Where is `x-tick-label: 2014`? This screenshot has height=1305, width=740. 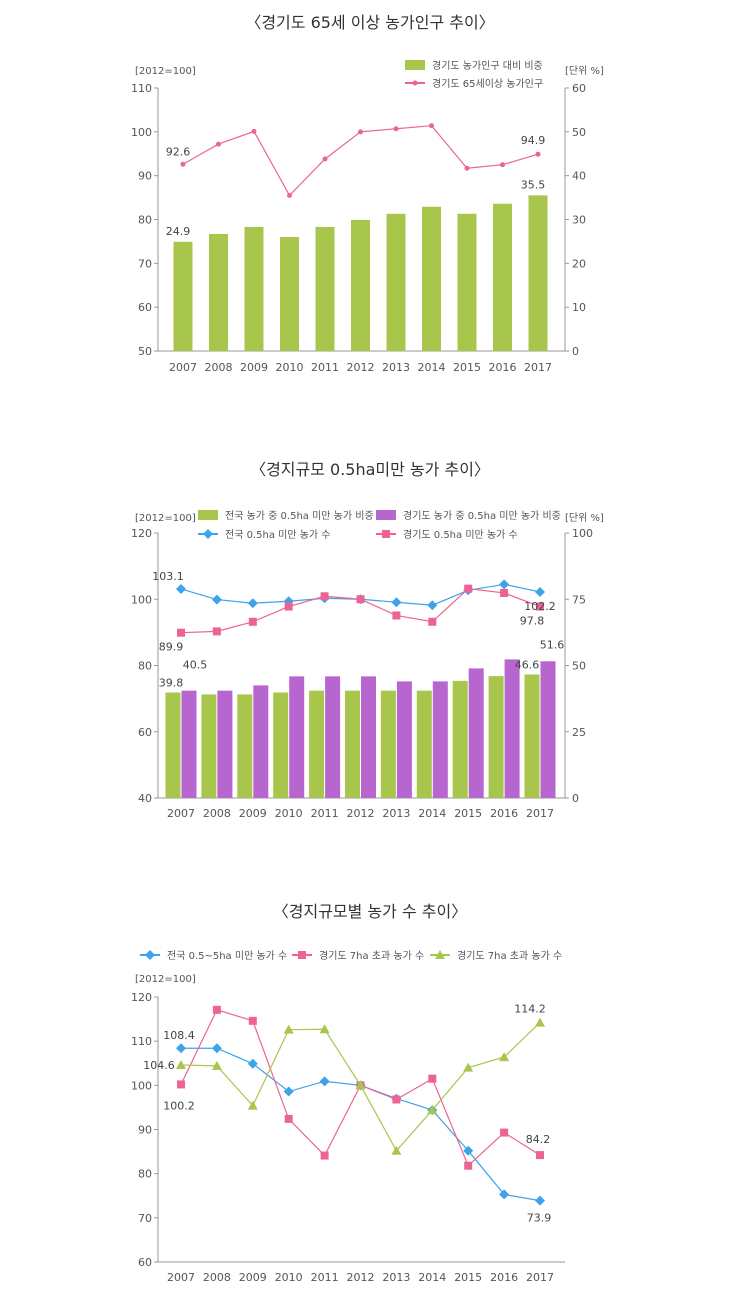 x-tick-label: 2014 is located at coordinates (432, 1277).